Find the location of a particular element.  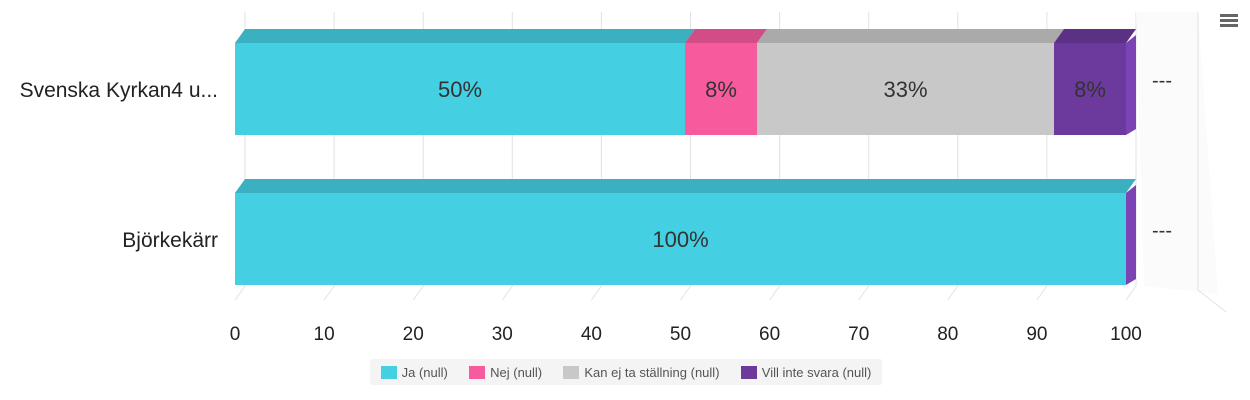

bar-data-label: 33% is located at coordinates (905, 89).